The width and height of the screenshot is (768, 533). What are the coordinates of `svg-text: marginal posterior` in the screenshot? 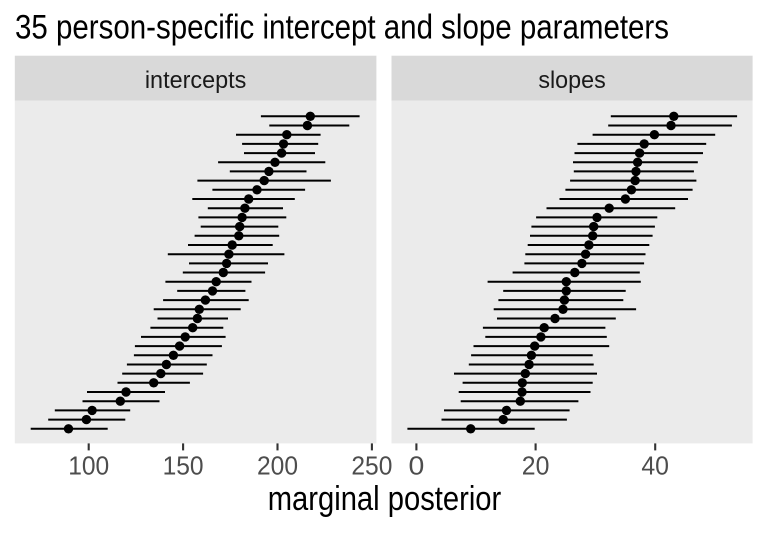 It's located at (385, 499).